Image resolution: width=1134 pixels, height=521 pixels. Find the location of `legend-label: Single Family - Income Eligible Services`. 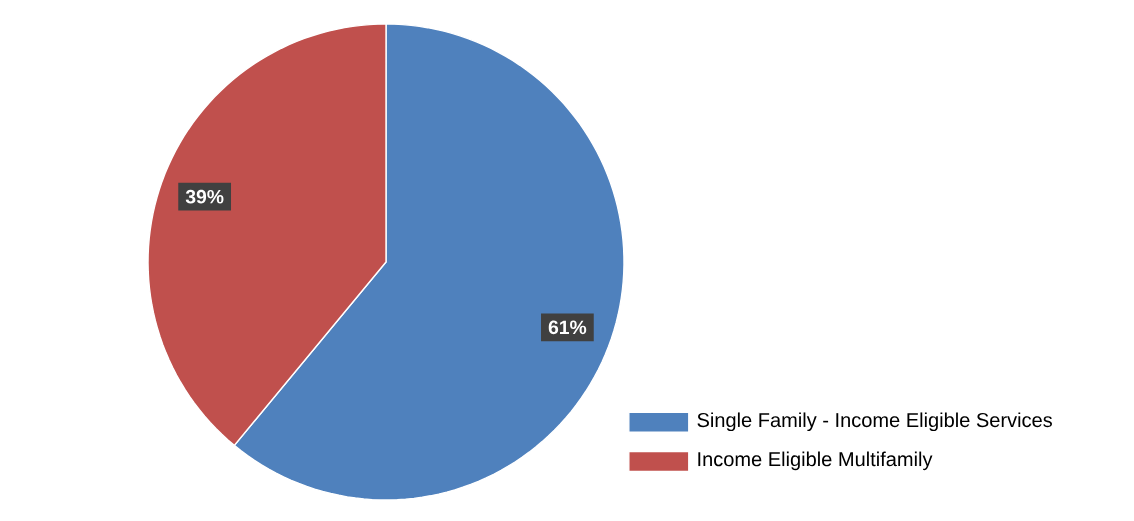

legend-label: Single Family - Income Eligible Services is located at coordinates (874, 422).